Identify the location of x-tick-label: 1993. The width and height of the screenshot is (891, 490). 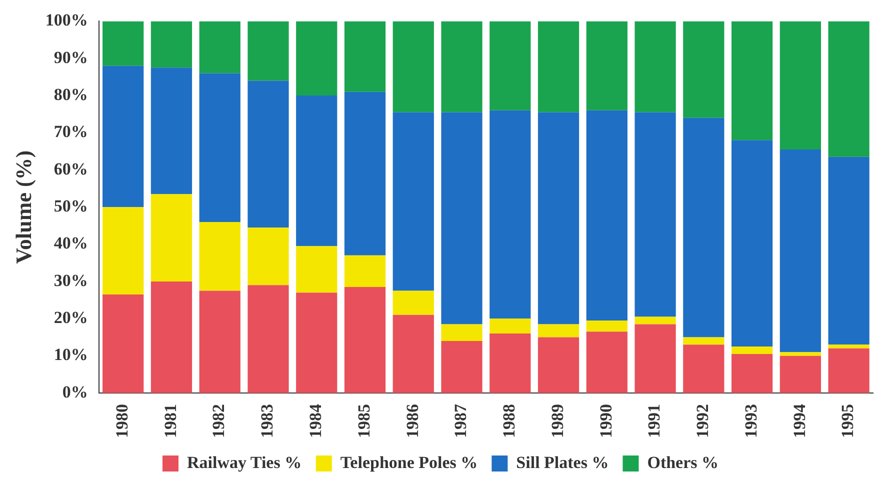
(750, 421).